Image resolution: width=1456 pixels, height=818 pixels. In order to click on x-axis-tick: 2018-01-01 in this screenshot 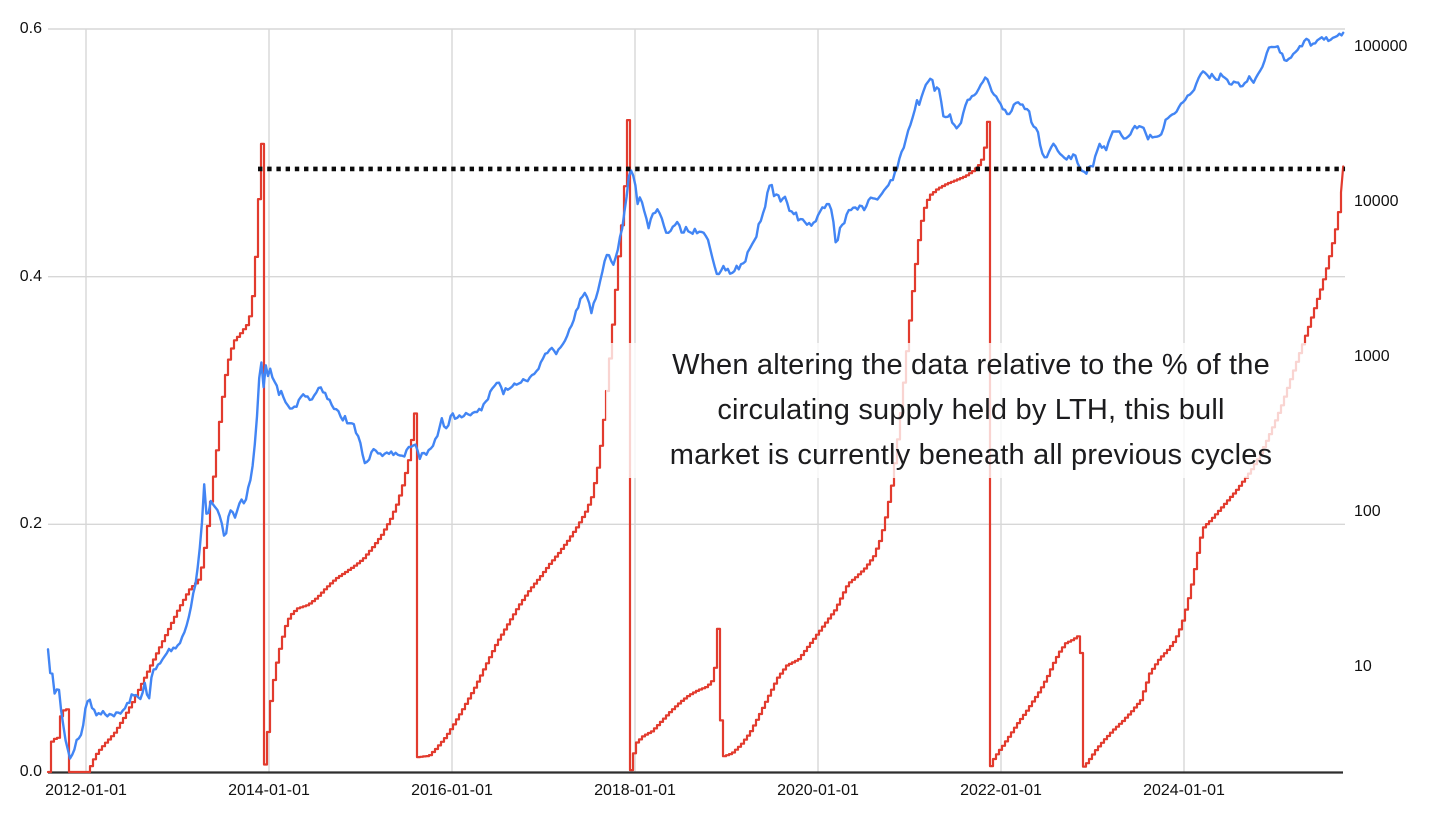, I will do `click(635, 790)`.